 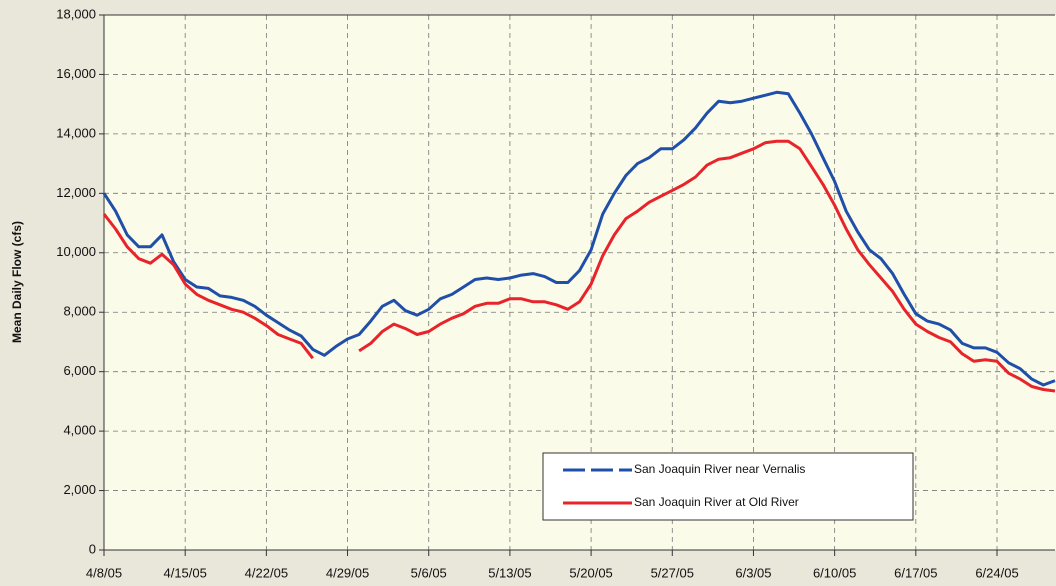 What do you see at coordinates (79, 370) in the screenshot?
I see `y-tick-label: 6,000` at bounding box center [79, 370].